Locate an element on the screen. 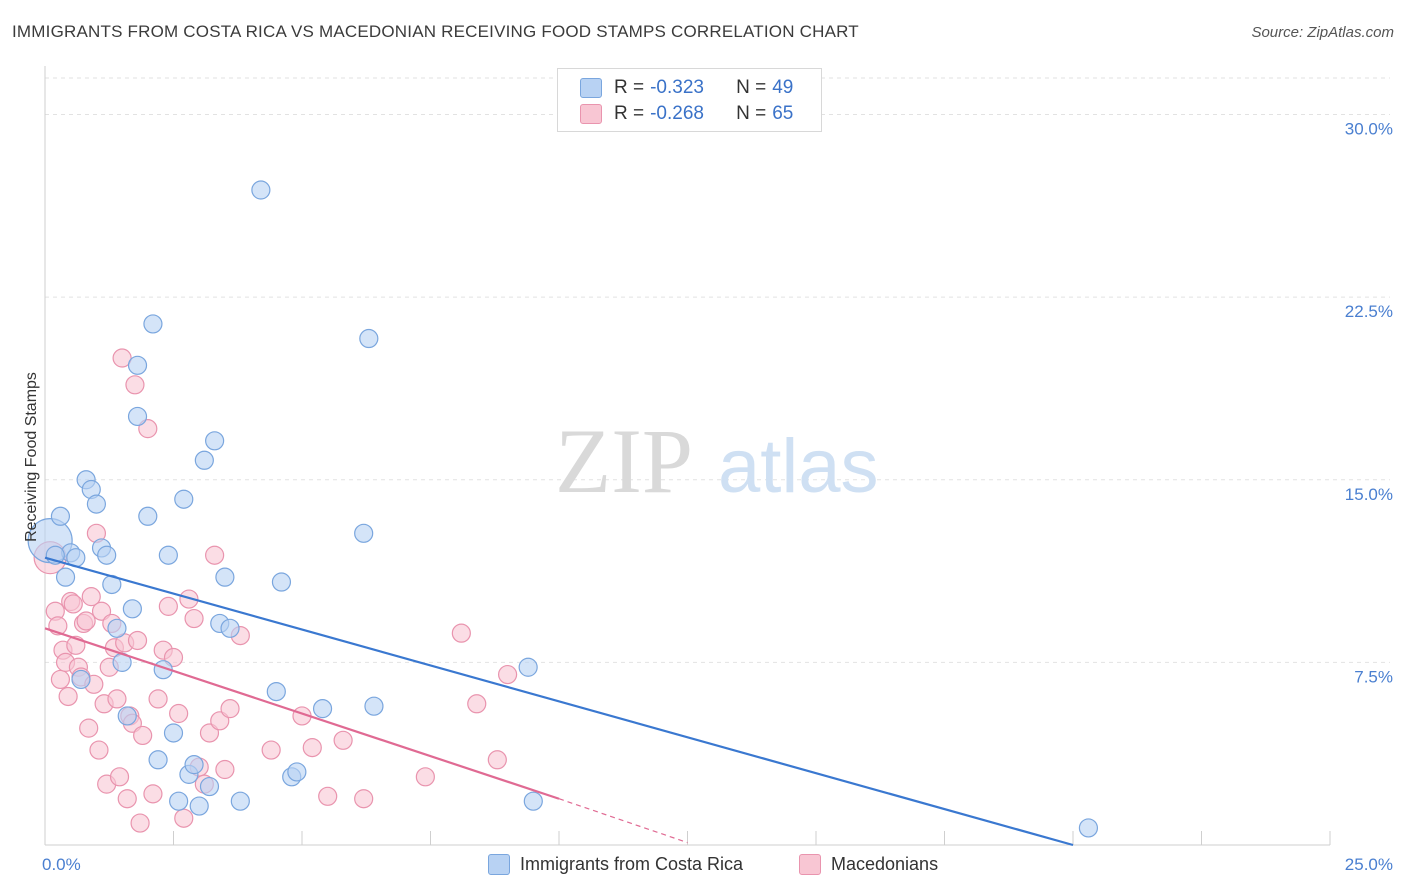 This screenshot has width=1406, height=892. source-label: Source: ZipAtlas.com is located at coordinates (1322, 32).